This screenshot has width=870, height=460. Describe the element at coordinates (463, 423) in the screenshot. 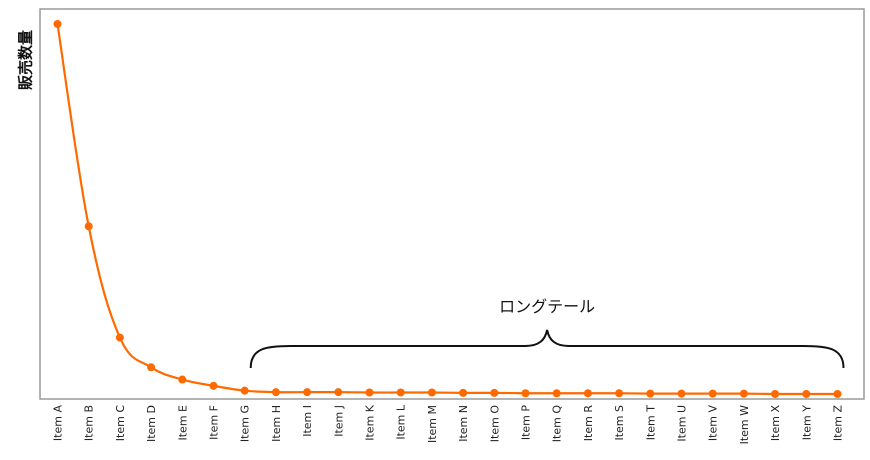

I see `x-tick-label: Item N` at that location.